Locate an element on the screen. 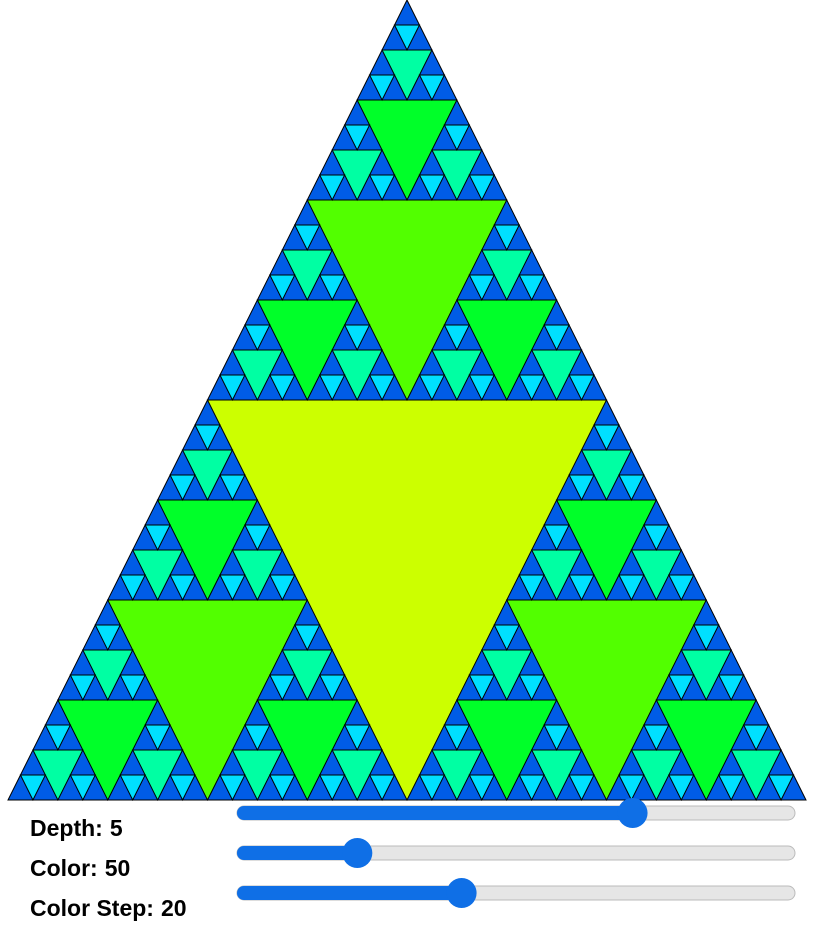 The height and width of the screenshot is (934, 820). control-label: Depth: 5 is located at coordinates (76, 828).